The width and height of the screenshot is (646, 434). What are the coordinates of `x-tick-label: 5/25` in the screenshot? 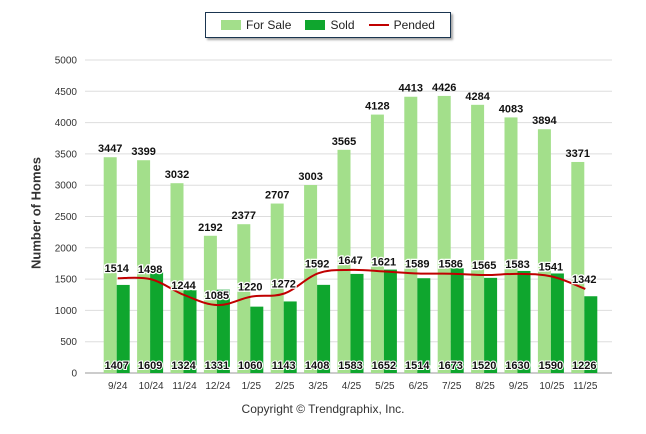 It's located at (385, 386).